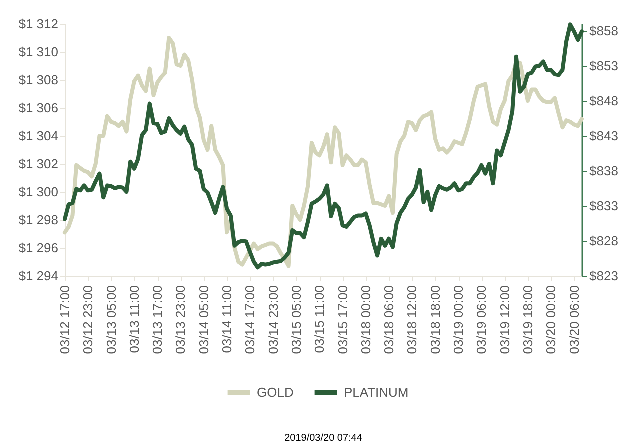 The image size is (635, 441). Describe the element at coordinates (111, 320) in the screenshot. I see `x-tick-label: 03/13 05:00` at that location.